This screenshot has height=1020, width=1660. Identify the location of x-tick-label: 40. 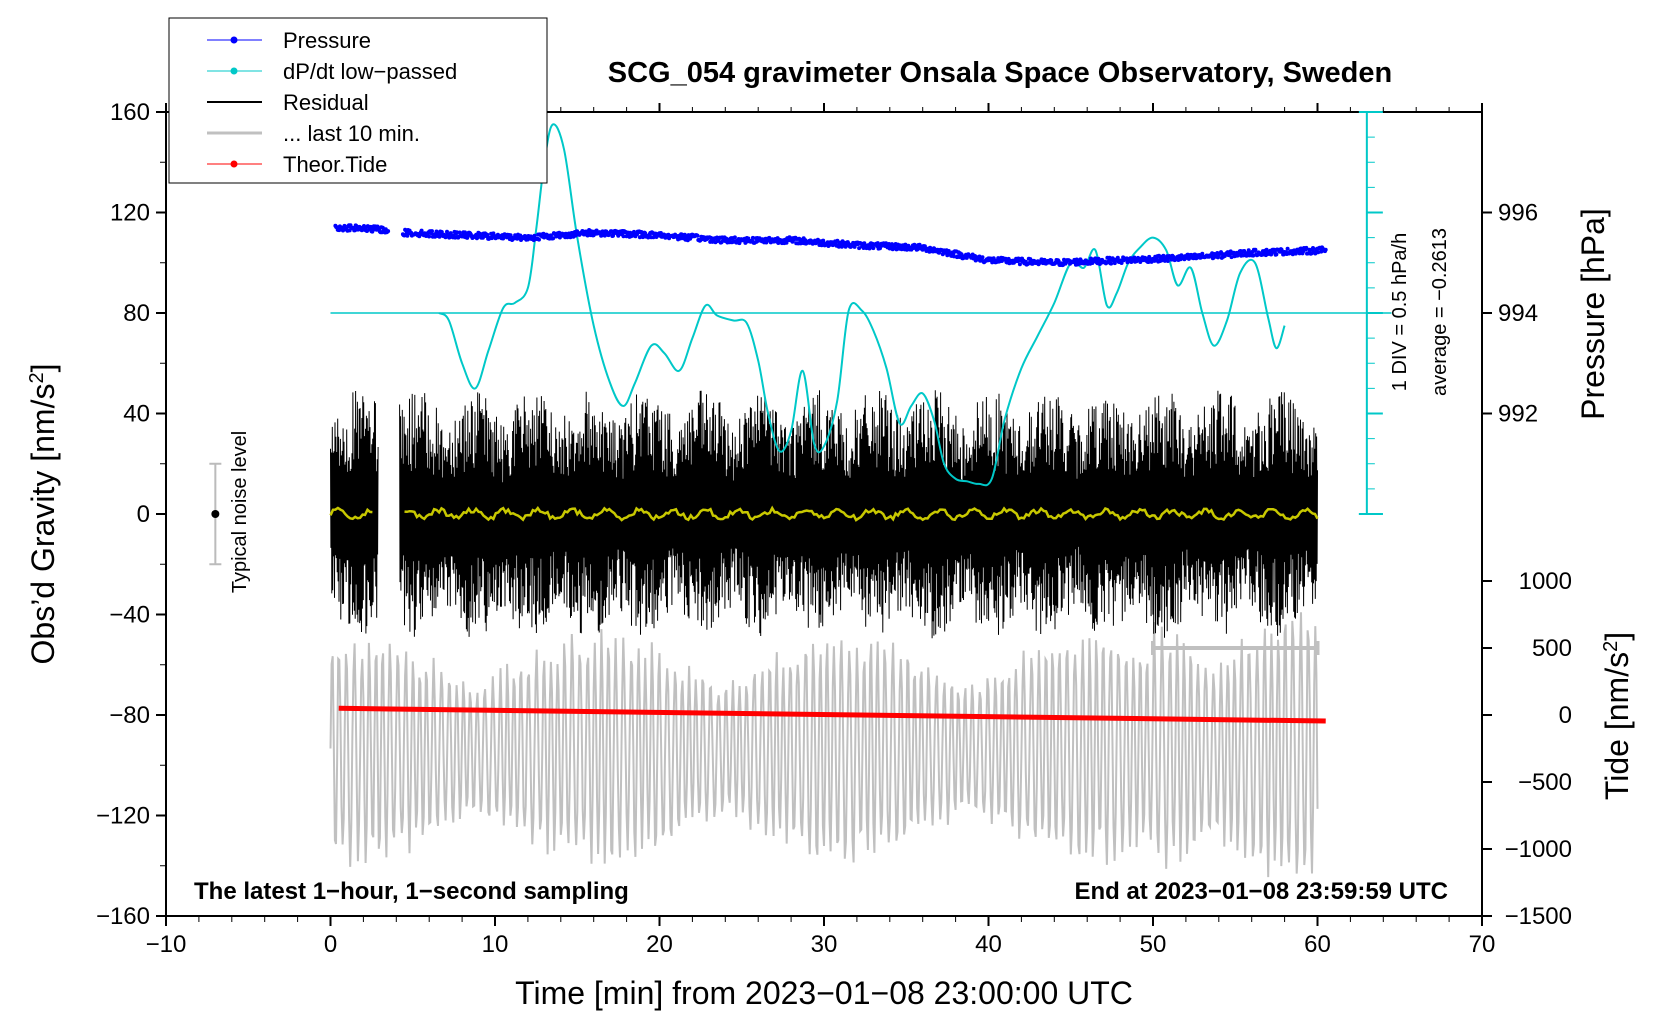
(988, 944).